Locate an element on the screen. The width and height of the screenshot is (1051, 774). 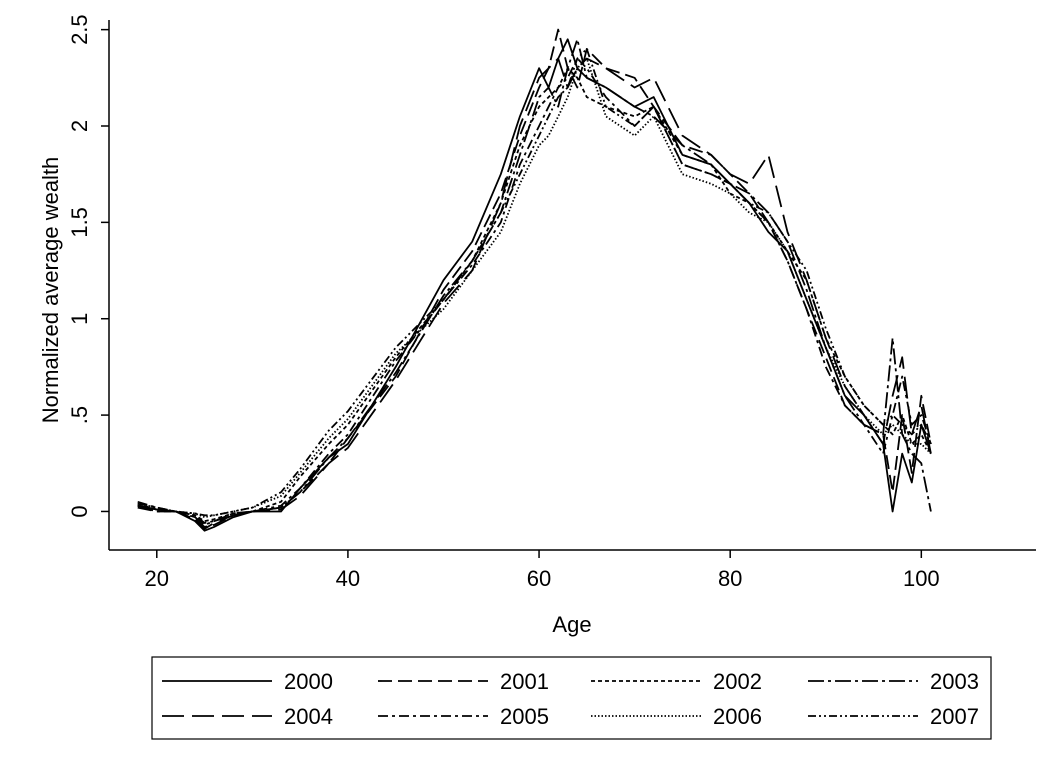
y-tick-label: 1.5 is located at coordinates (79, 222).